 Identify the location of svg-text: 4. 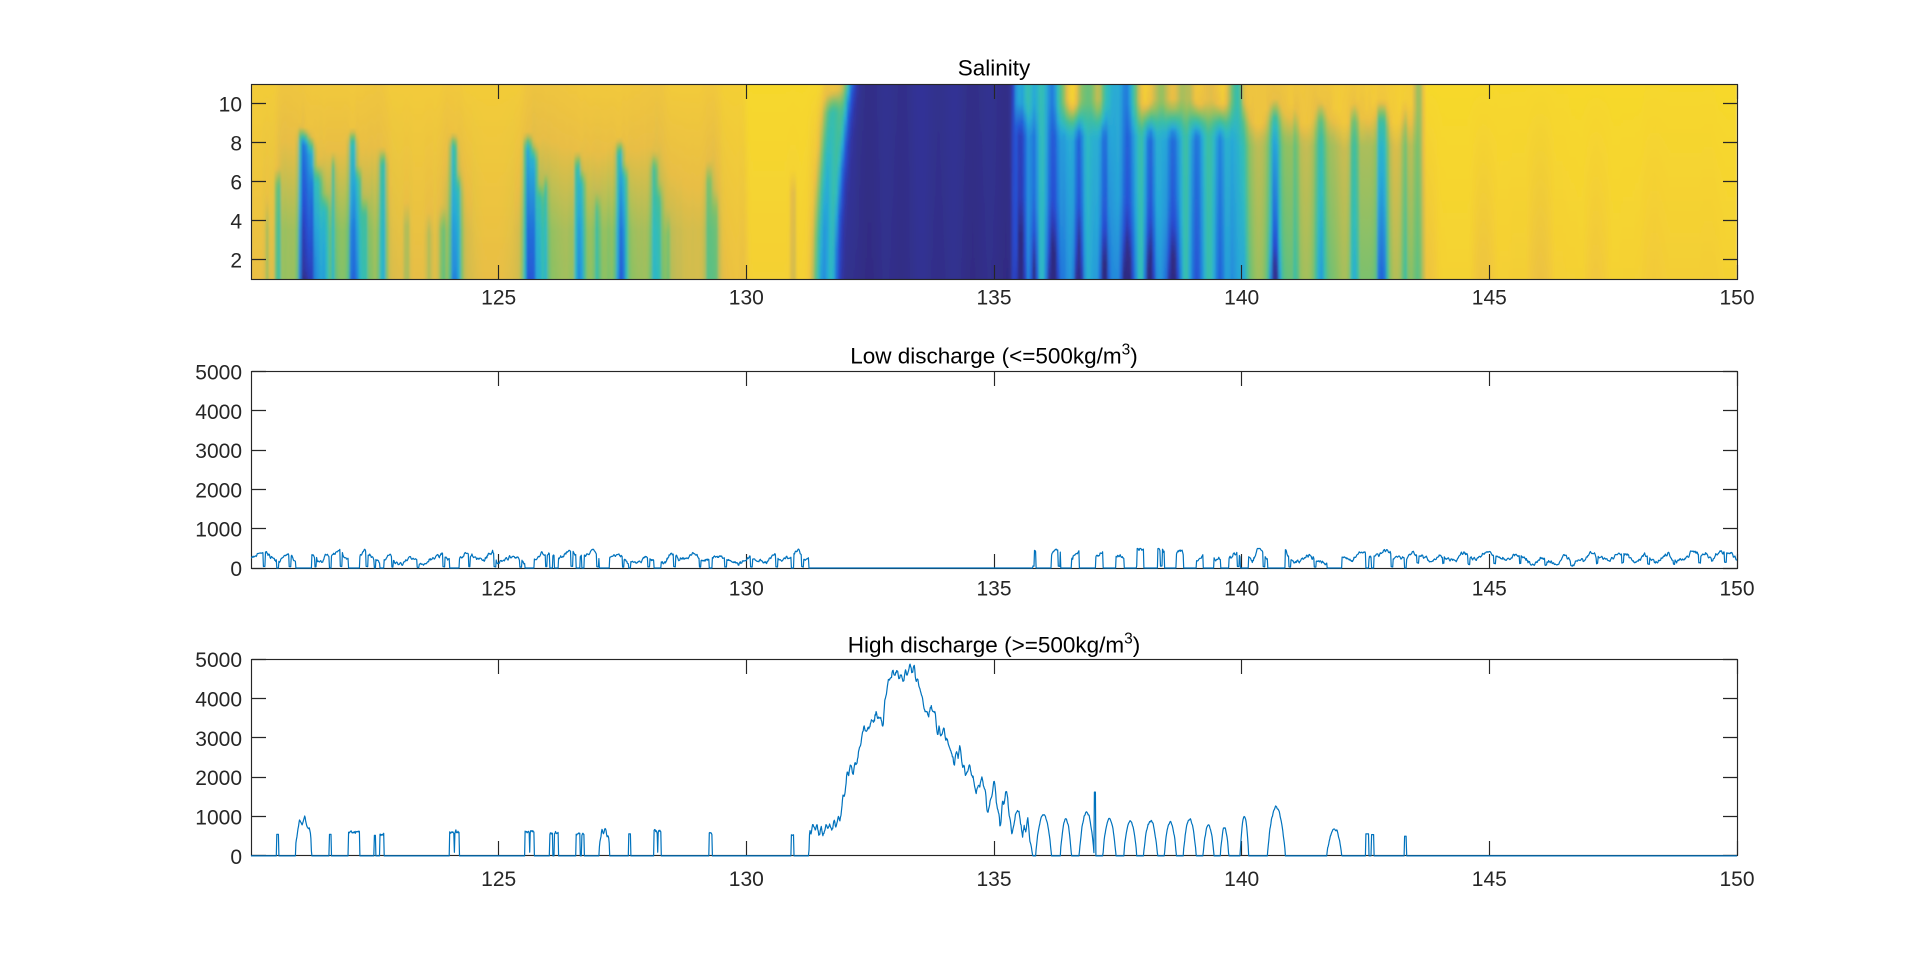
(236, 222).